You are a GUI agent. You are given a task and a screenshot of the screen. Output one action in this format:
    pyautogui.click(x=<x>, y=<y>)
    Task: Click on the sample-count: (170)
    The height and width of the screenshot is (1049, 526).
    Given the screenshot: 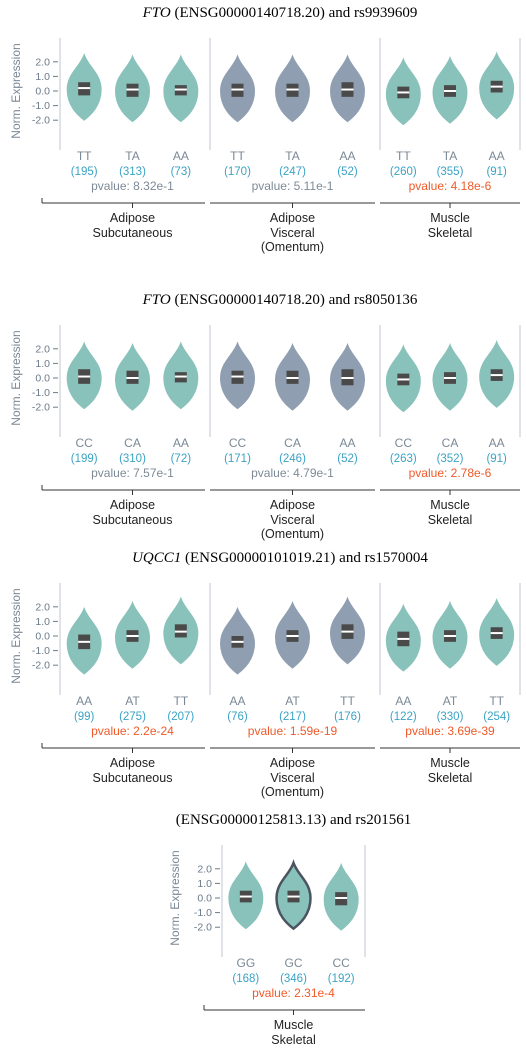 What is the action you would take?
    pyautogui.click(x=237, y=172)
    